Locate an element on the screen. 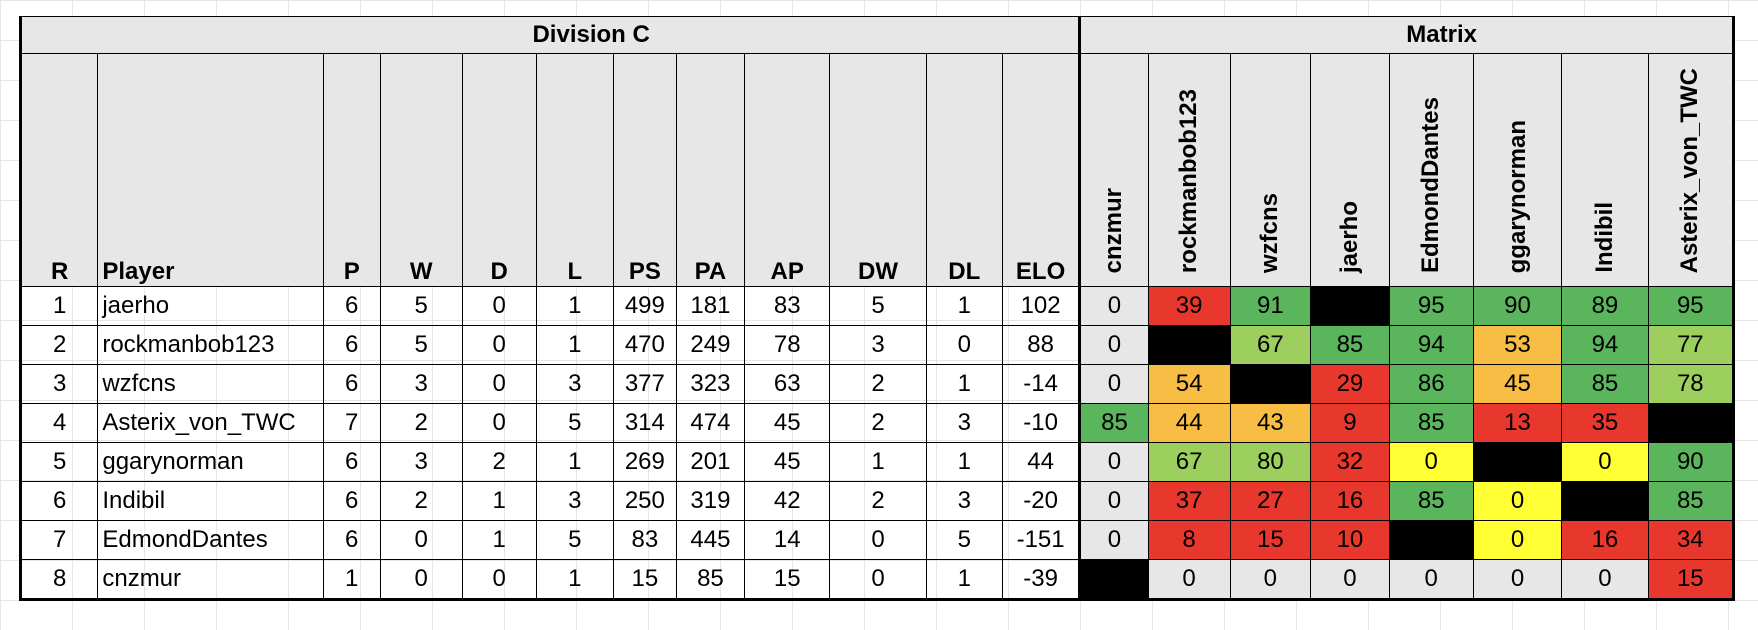 The image size is (1758, 630). matrix-cell: 34 is located at coordinates (1691, 540).